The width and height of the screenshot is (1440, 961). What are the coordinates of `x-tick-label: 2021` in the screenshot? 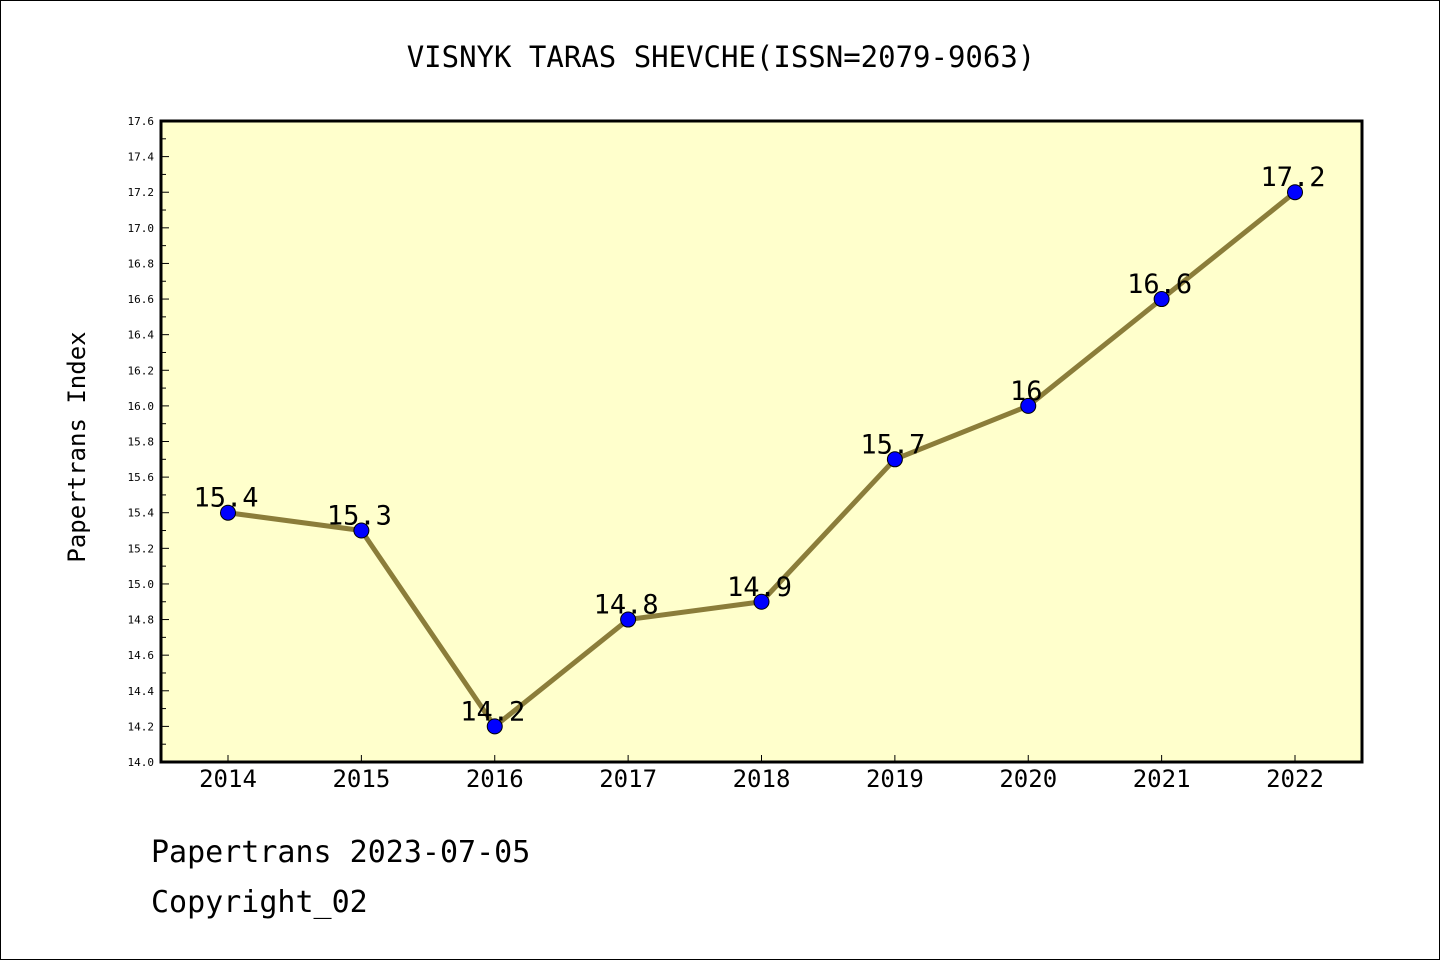 It's located at (1162, 779).